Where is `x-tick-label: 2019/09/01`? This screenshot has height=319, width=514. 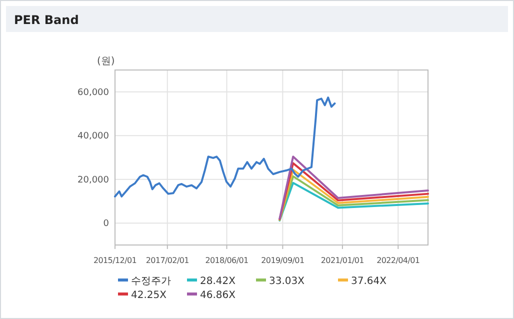
x-tick-label: 2019/09/01 is located at coordinates (282, 260).